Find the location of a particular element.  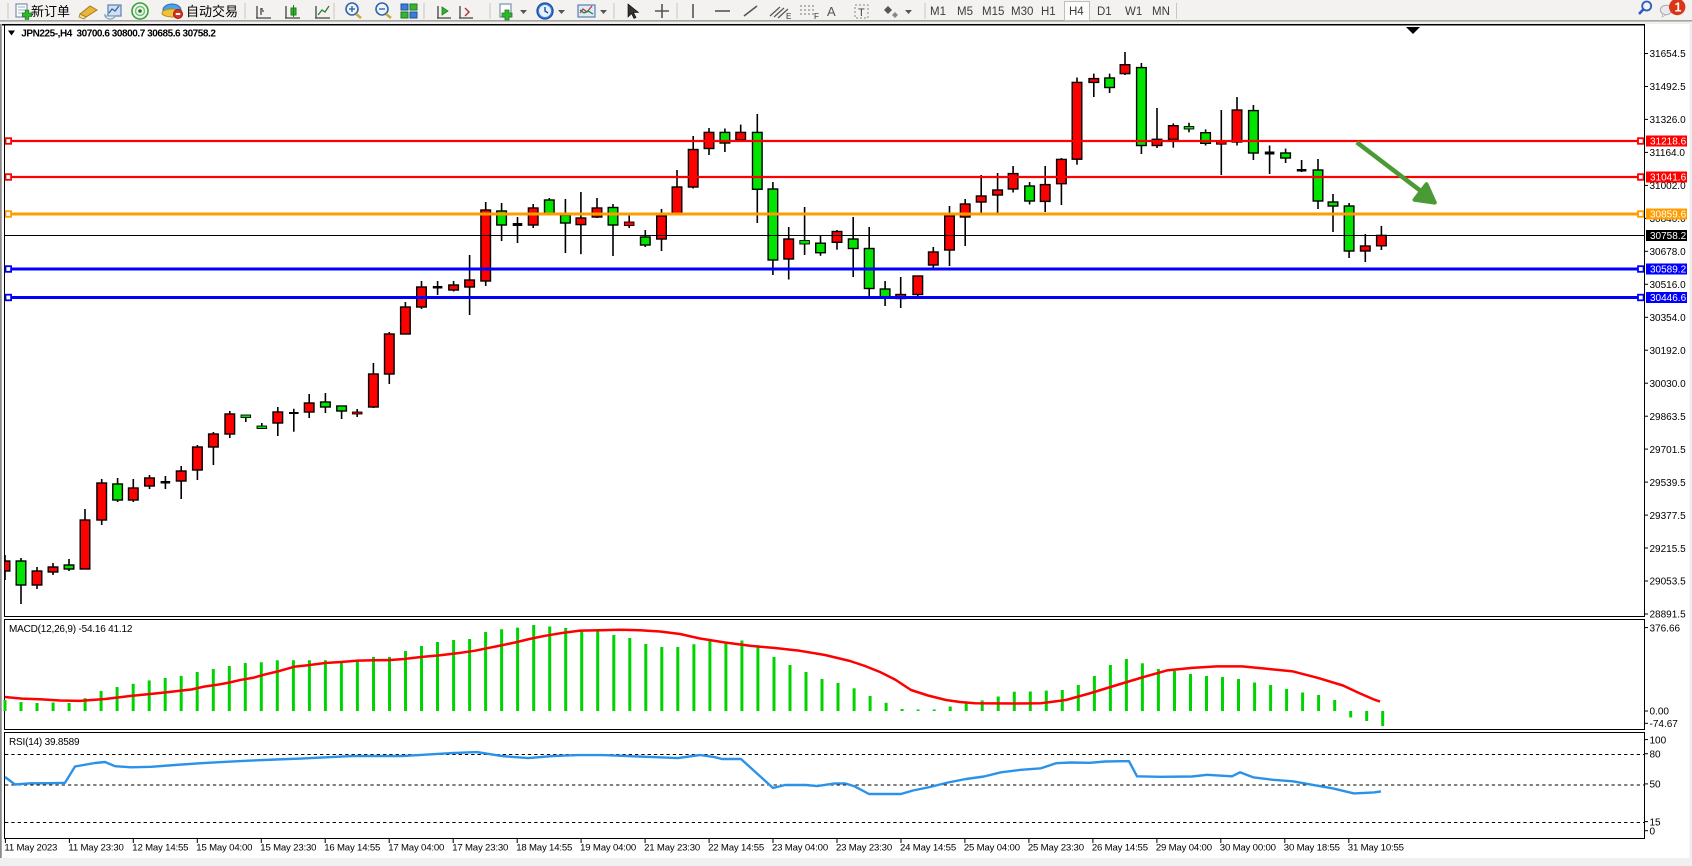

svg-text: 30 May 18:55 is located at coordinates (1312, 848).